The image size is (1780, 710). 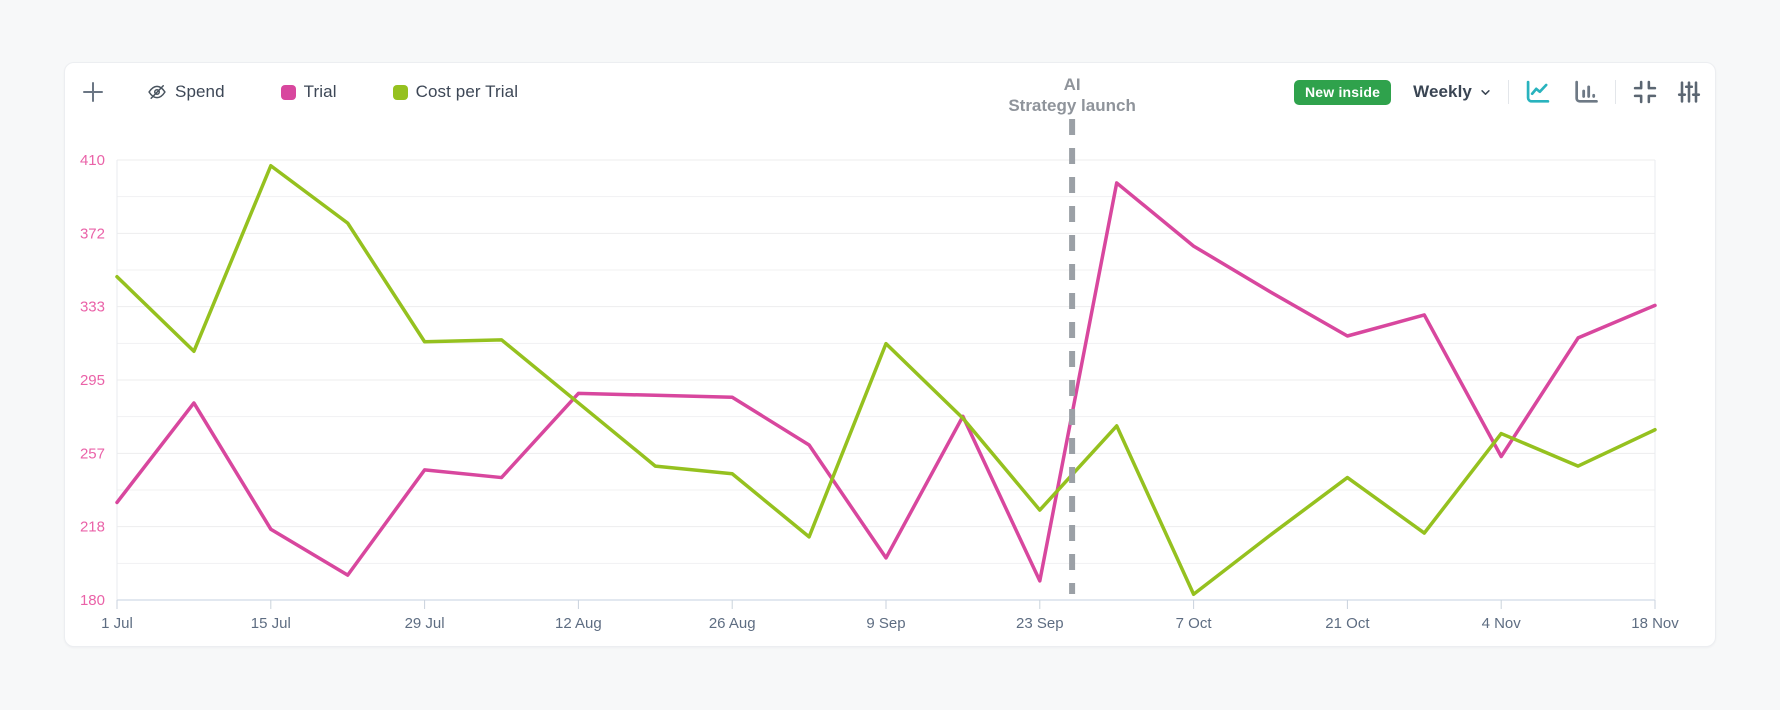 I want to click on bar-chart-icon, so click(x=1586, y=91).